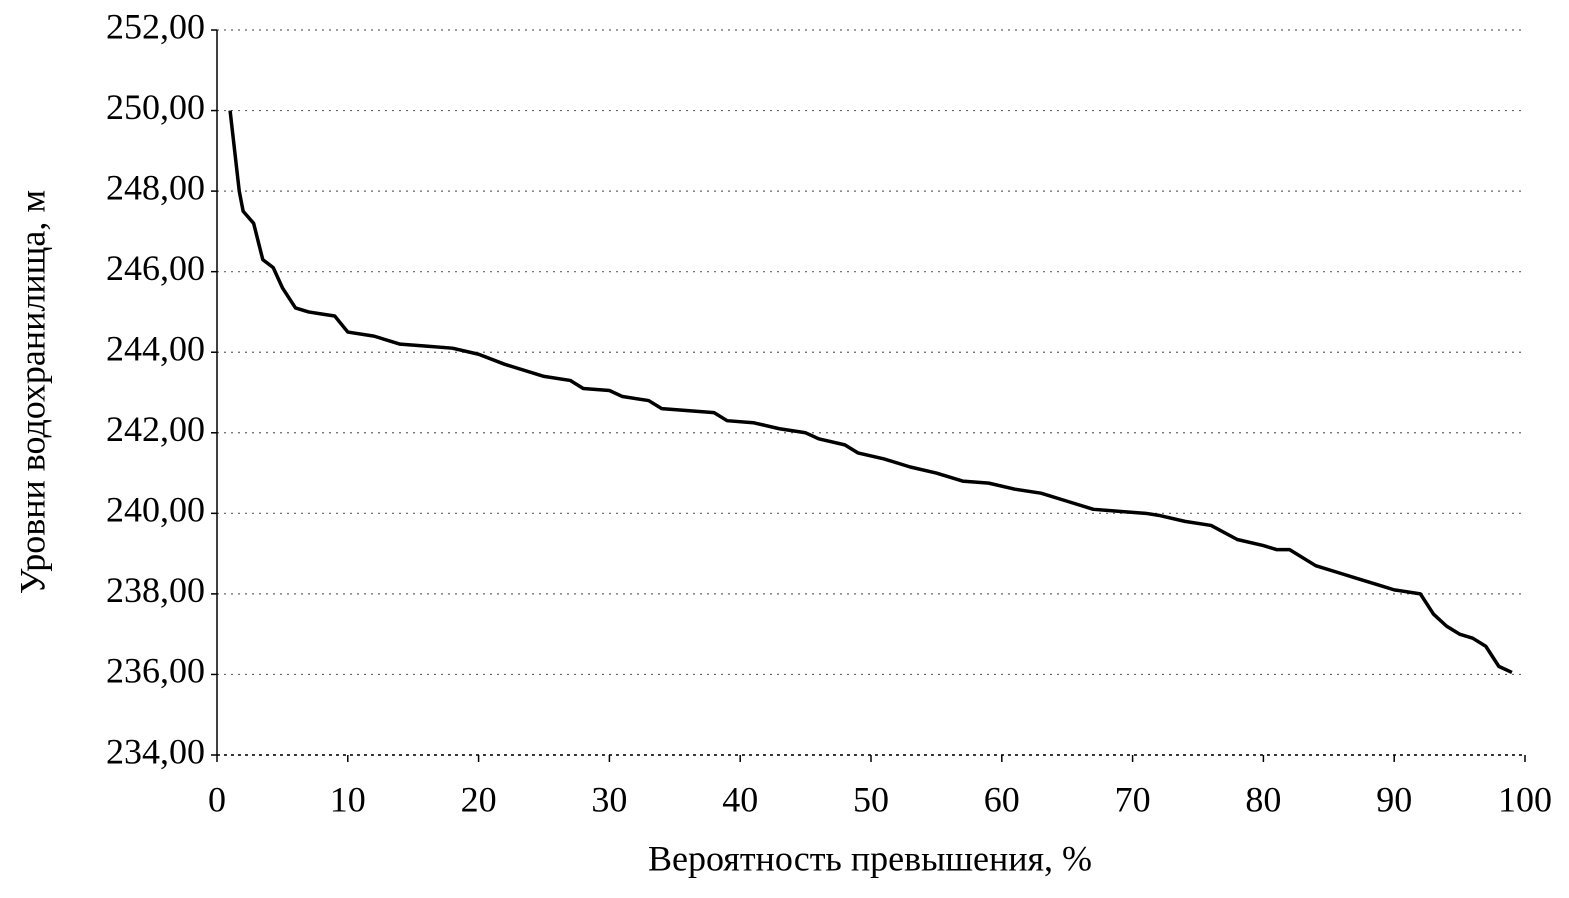  I want to click on x-tick-label: 0, so click(217, 799).